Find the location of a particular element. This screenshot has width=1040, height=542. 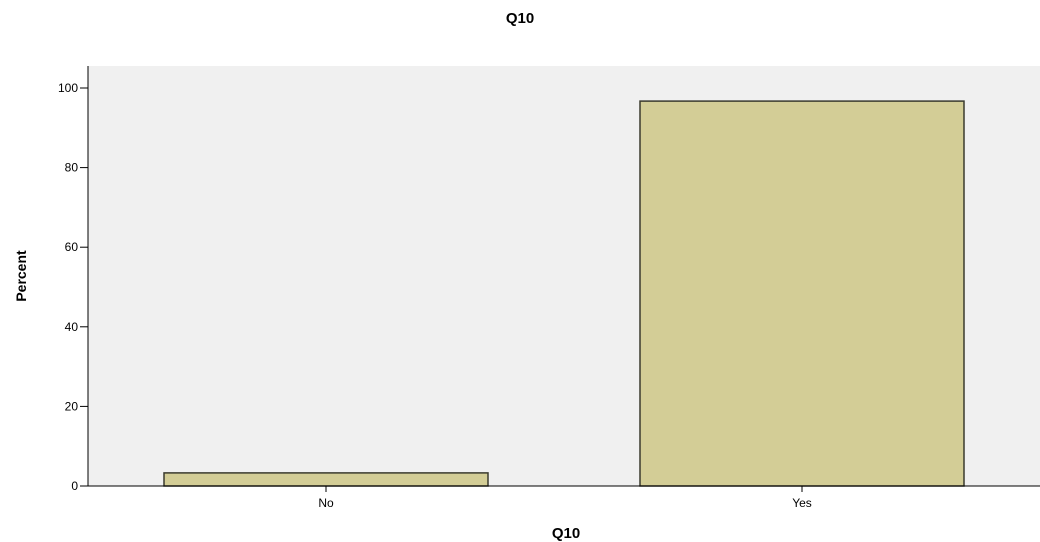

y-axis-title: Percent is located at coordinates (21, 276).